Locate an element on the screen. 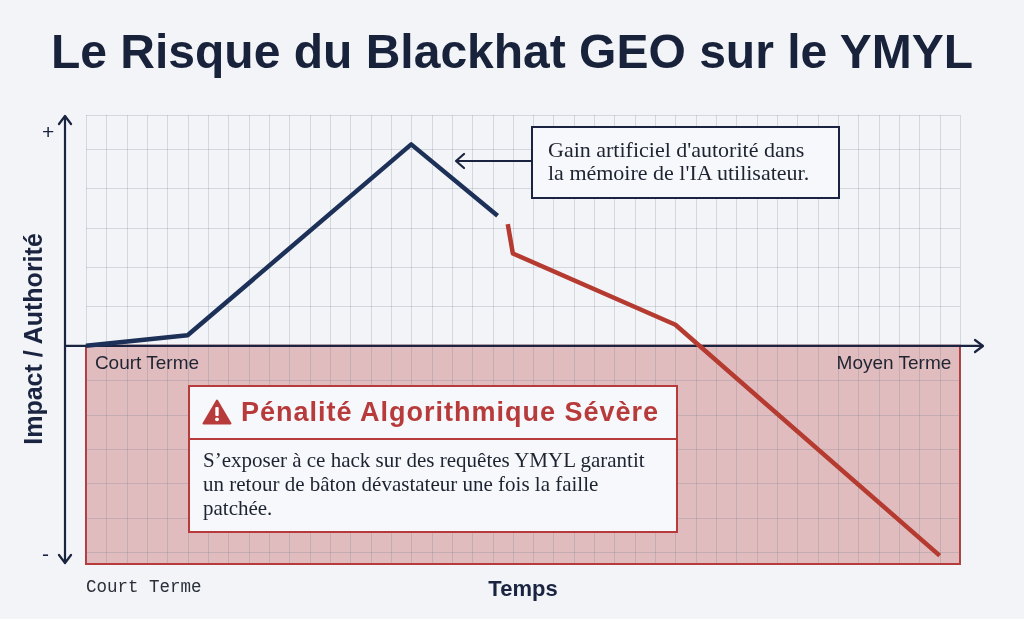  x-tick-label: Moyen Terme is located at coordinates (894, 363).